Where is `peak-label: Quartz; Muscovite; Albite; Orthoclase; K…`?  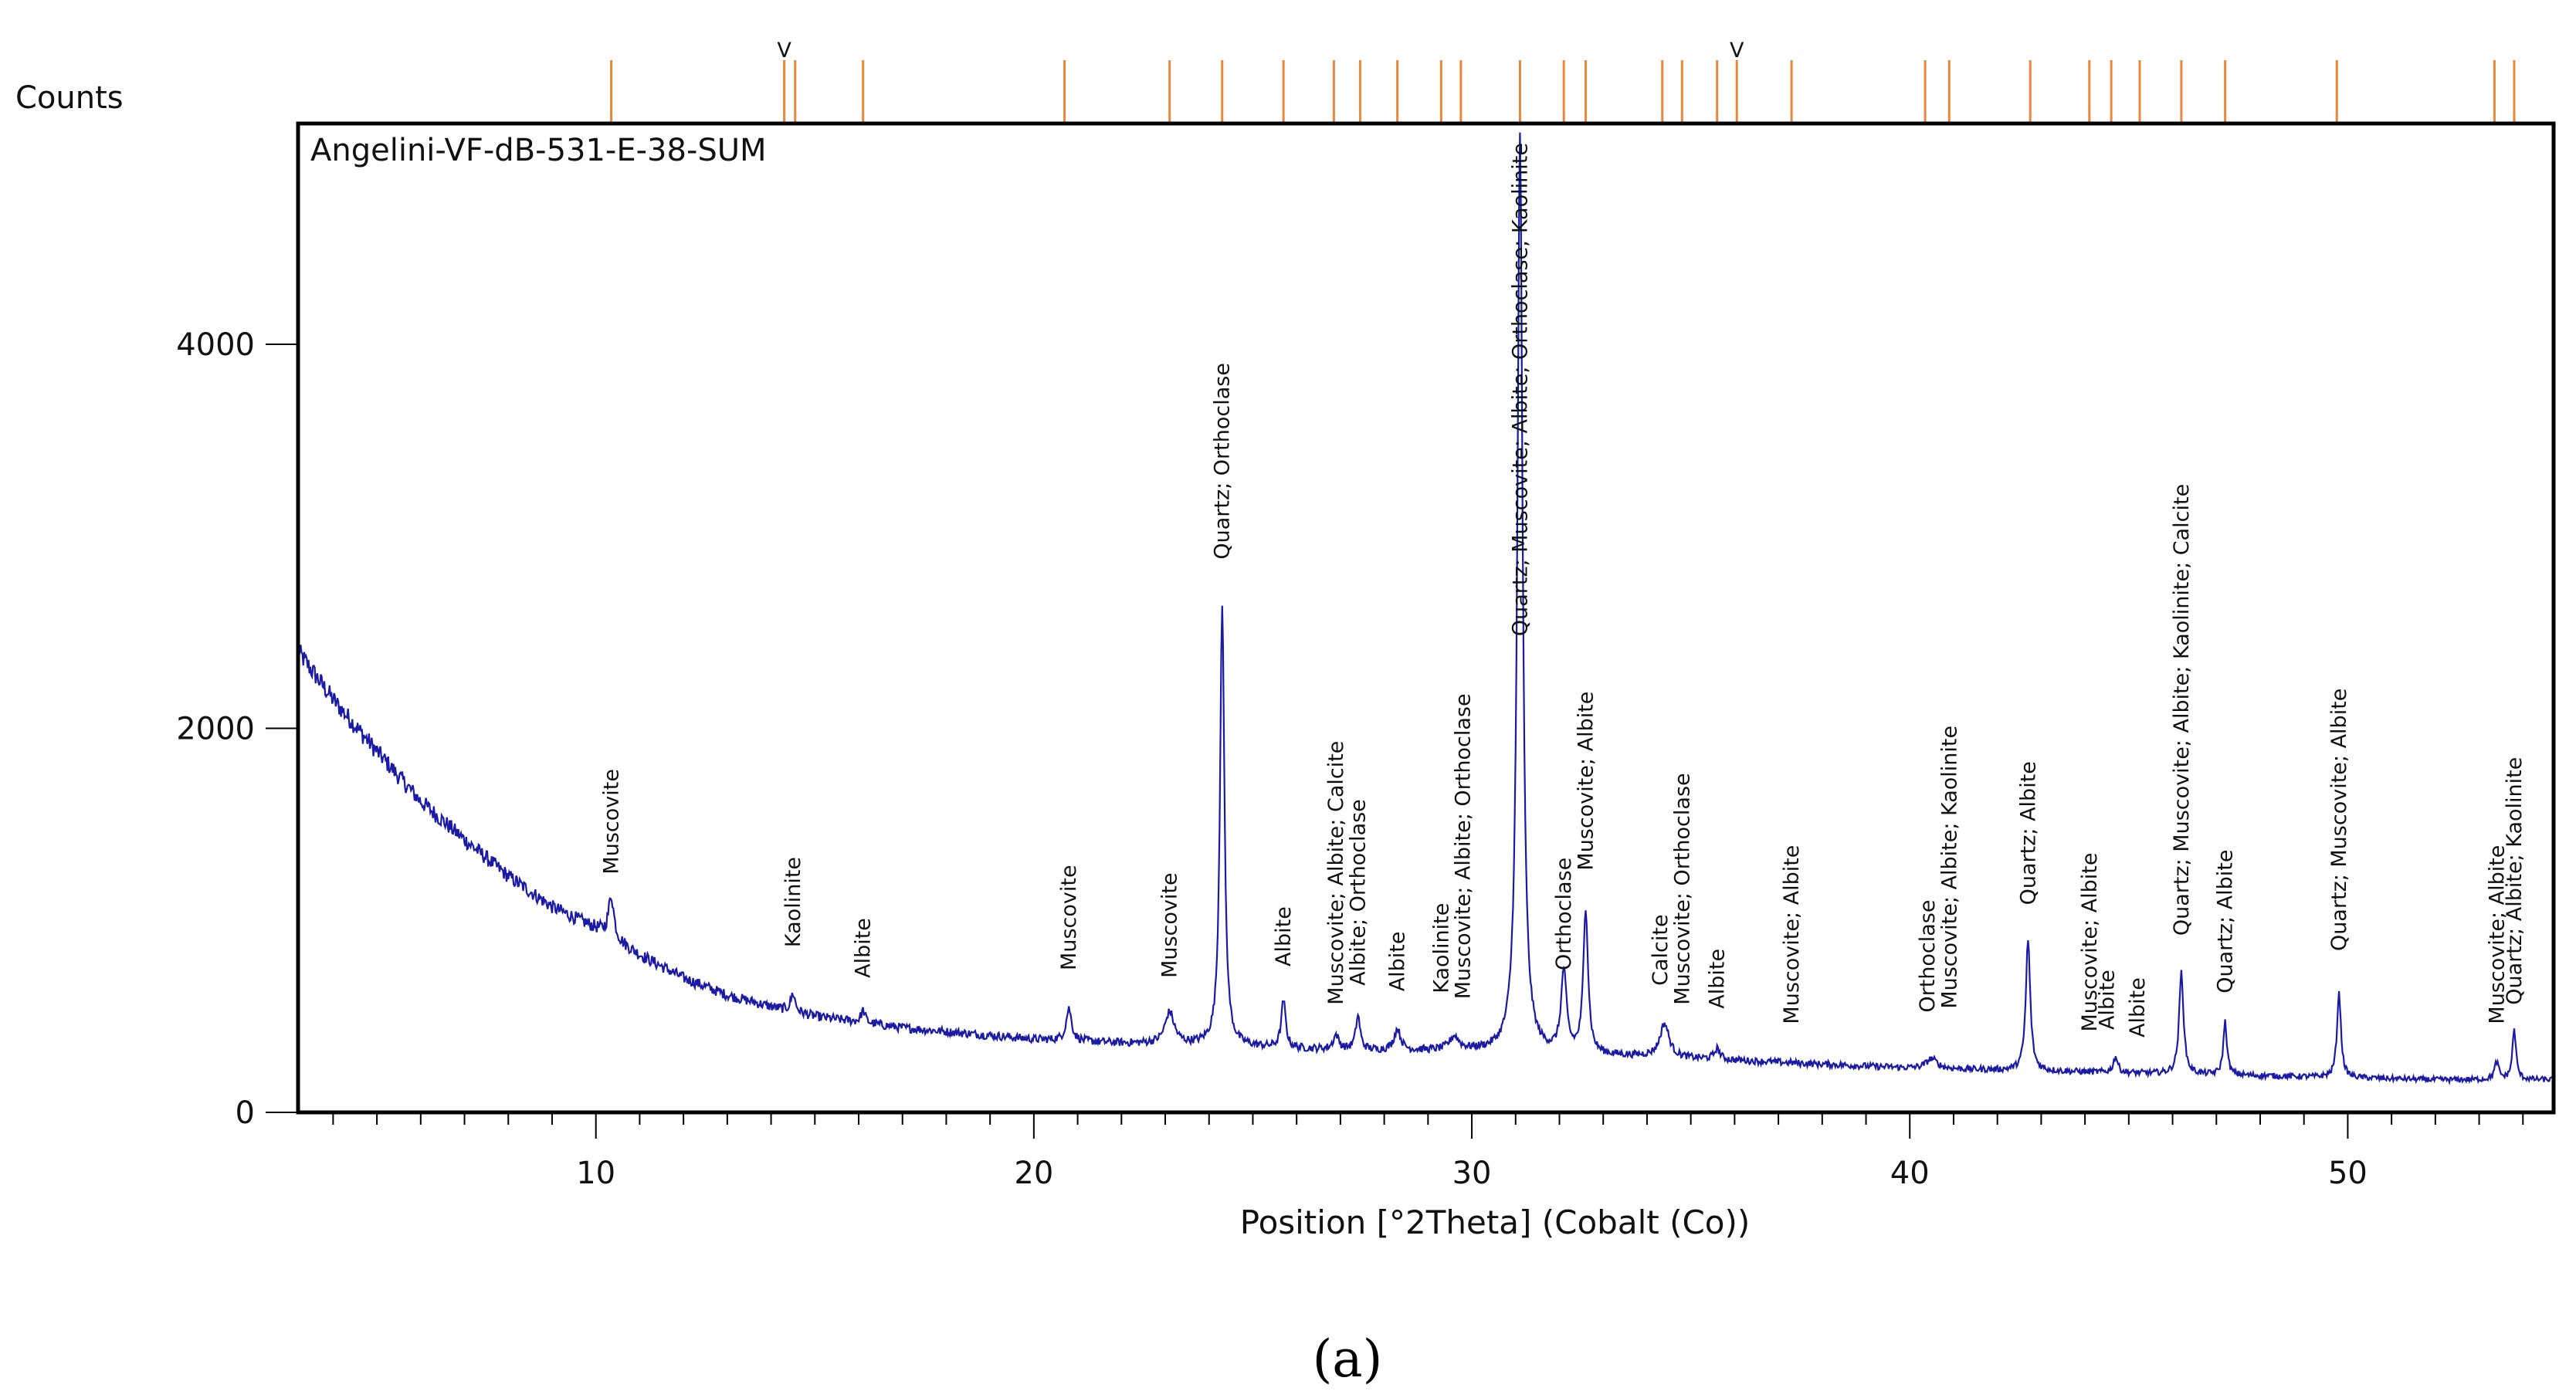 peak-label: Quartz; Muscovite; Albite; Orthoclase; K… is located at coordinates (1520, 389).